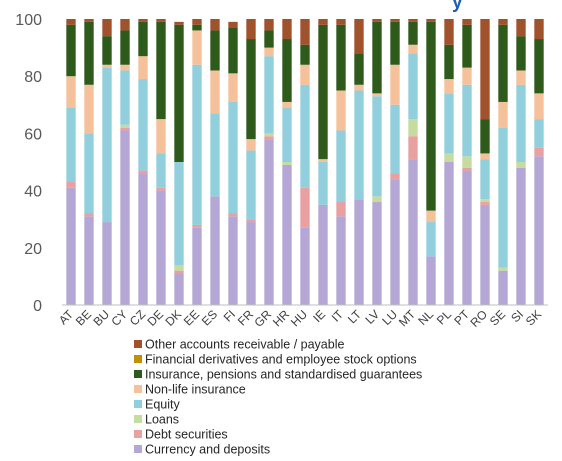 The image size is (562, 461). Describe the element at coordinates (207, 450) in the screenshot. I see `legend-label: Currency and deposits` at that location.